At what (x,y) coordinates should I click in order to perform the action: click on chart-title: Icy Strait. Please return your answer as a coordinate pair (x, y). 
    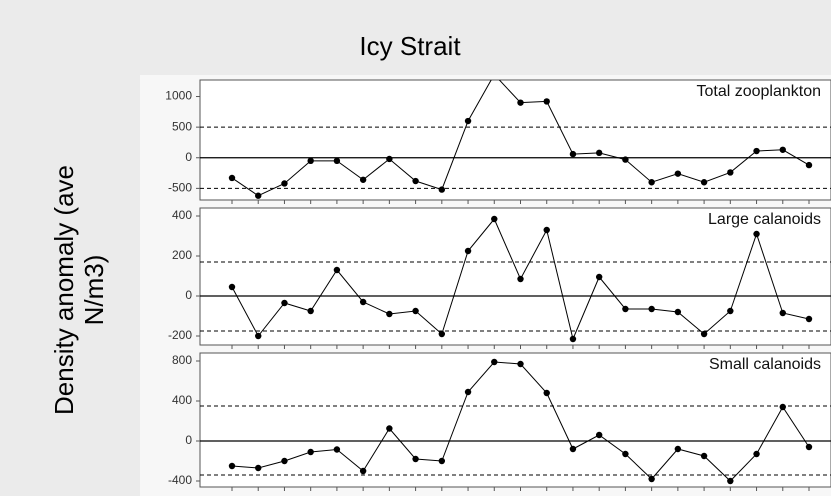
    Looking at the image, I should click on (410, 46).